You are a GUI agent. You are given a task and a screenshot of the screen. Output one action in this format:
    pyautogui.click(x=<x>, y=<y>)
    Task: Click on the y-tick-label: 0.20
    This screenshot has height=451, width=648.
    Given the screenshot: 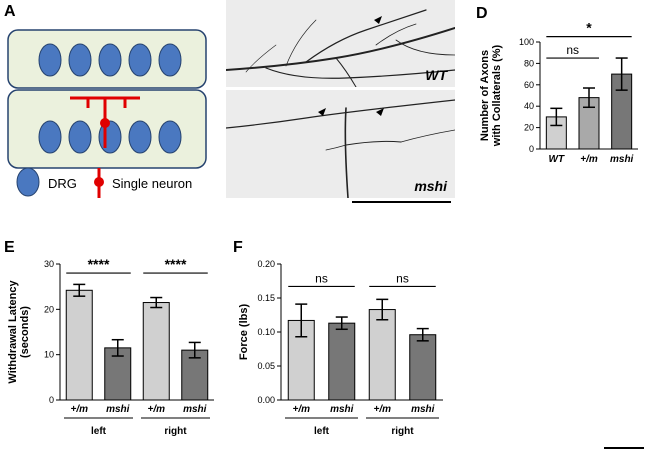 What is the action you would take?
    pyautogui.click(x=266, y=264)
    